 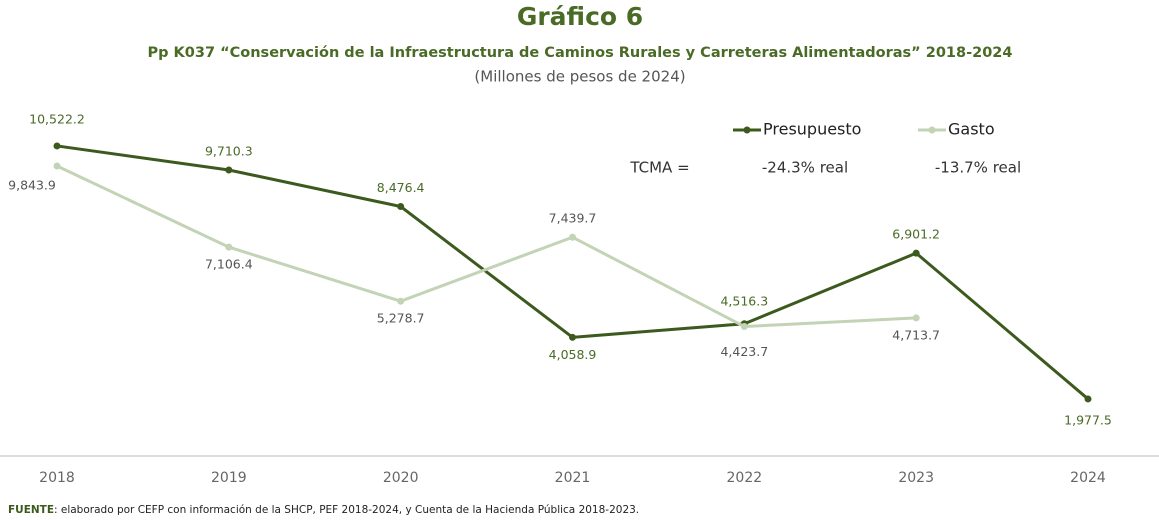 I want to click on legend-label: Gasto, so click(x=971, y=129).